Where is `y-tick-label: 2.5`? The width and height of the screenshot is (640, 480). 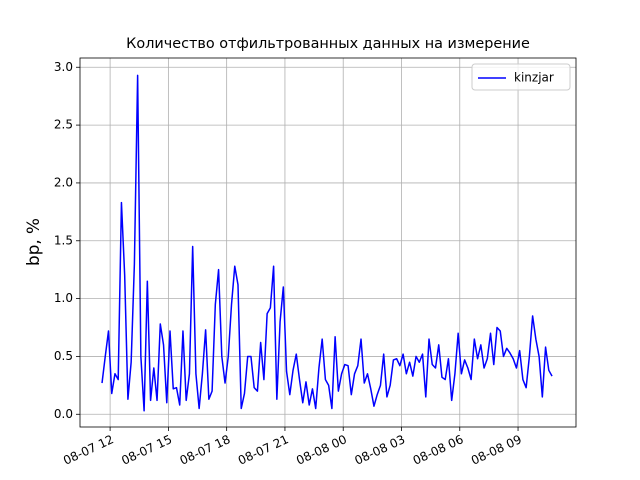 y-tick-label: 2.5 is located at coordinates (63, 125).